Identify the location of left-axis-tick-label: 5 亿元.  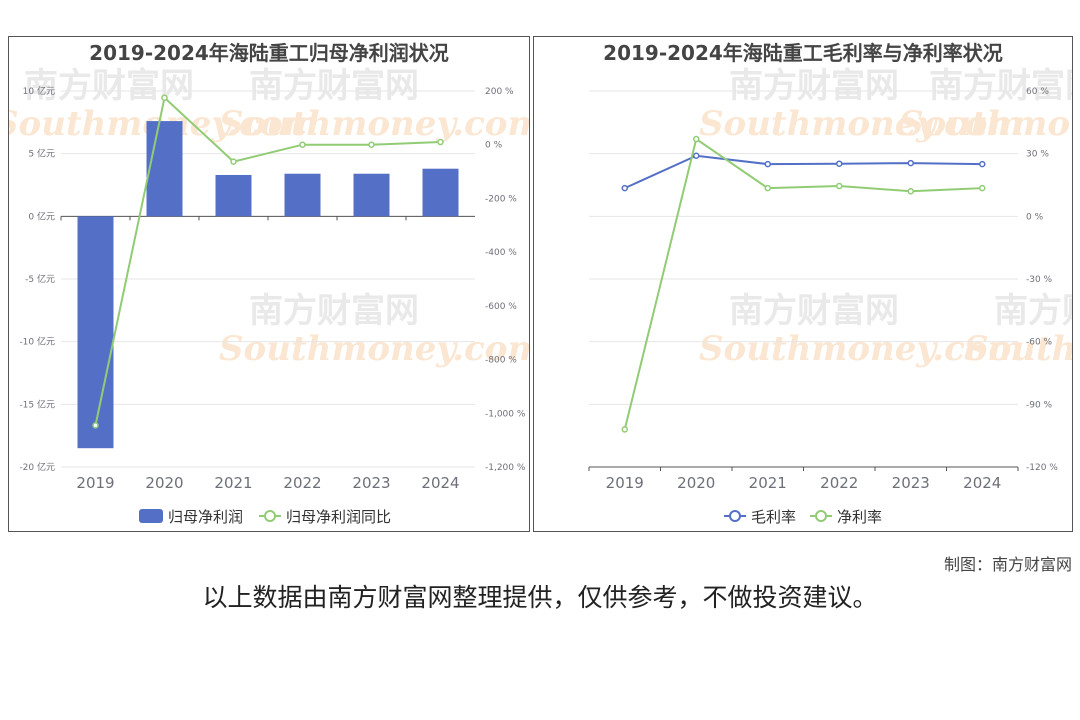
(41, 154).